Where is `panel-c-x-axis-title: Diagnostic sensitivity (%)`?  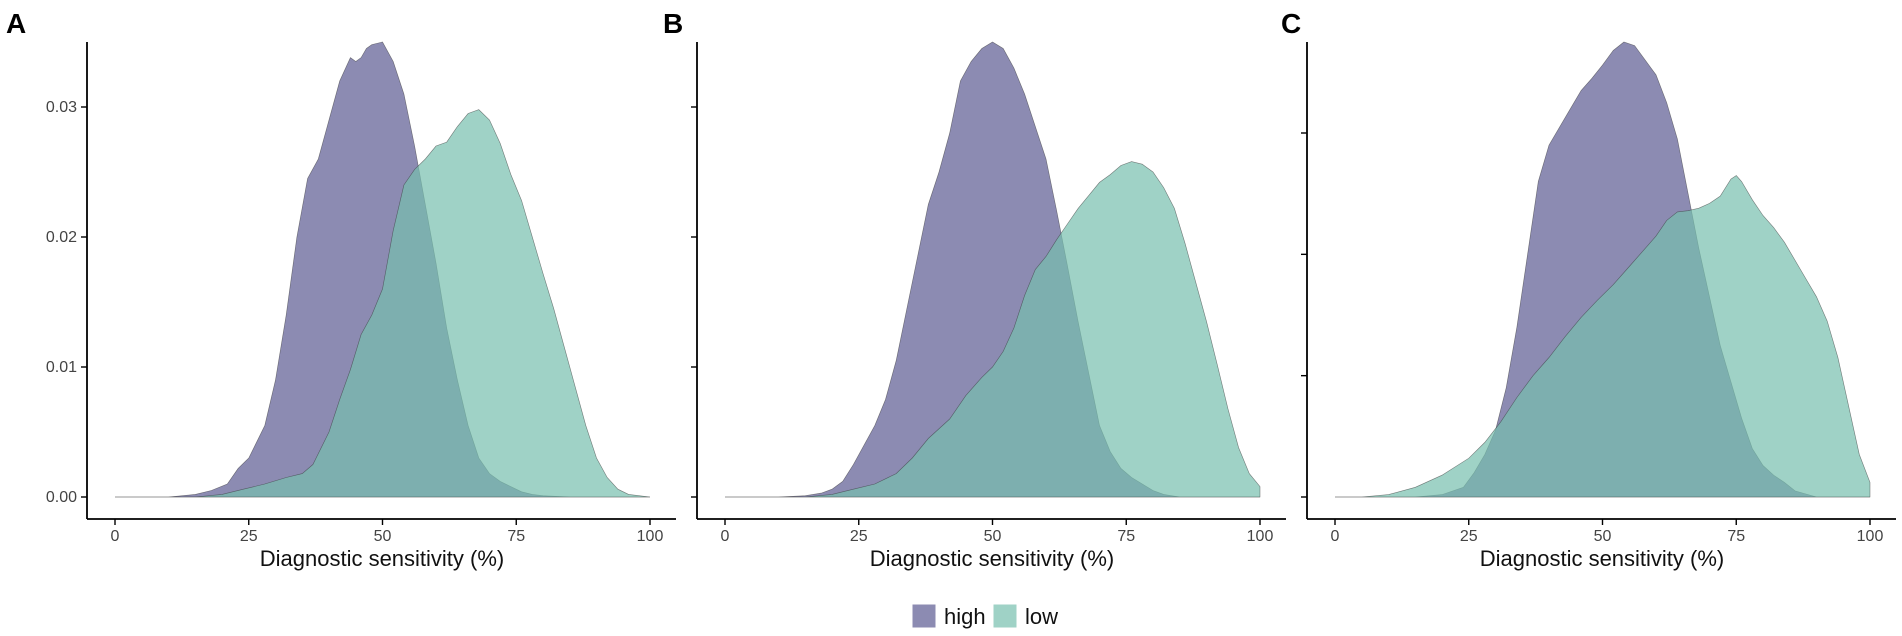
panel-c-x-axis-title: Diagnostic sensitivity (%) is located at coordinates (1602, 558).